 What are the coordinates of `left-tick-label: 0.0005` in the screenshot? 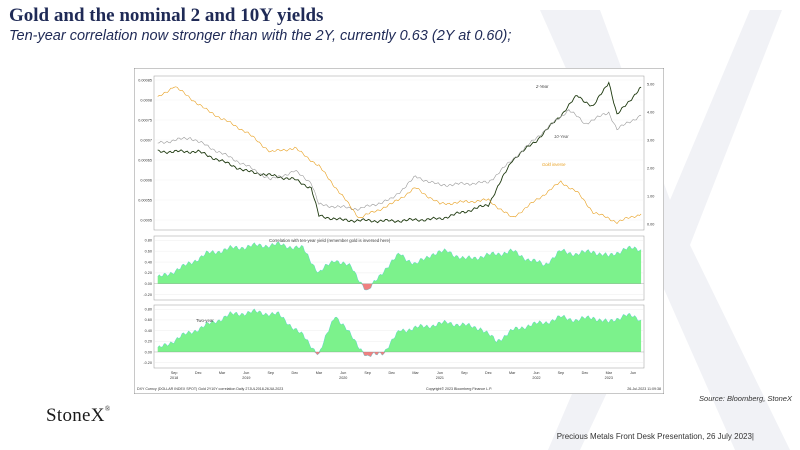 It's located at (146, 220).